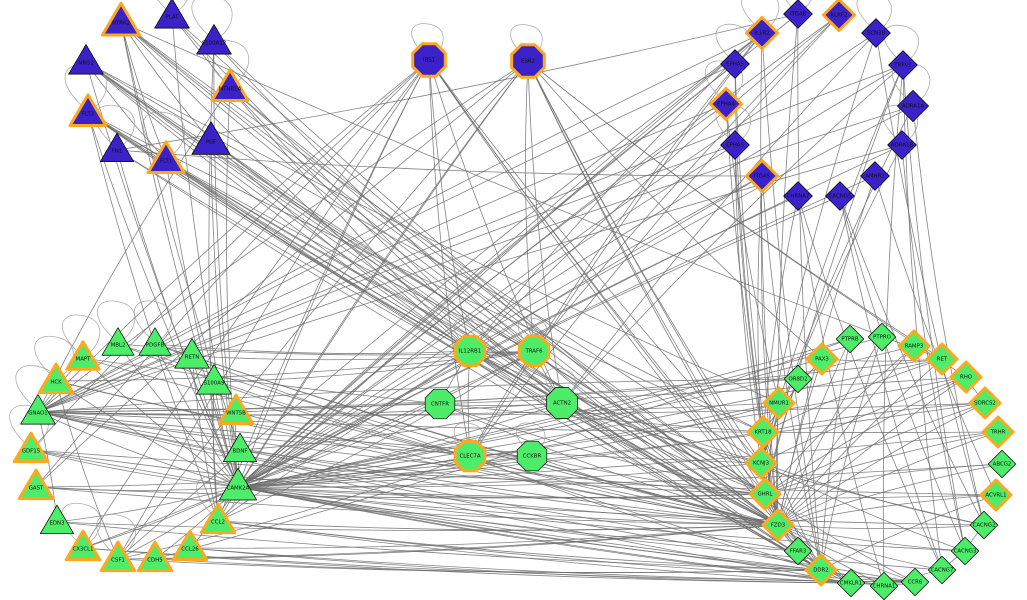 This screenshot has height=600, width=1027. Describe the element at coordinates (240, 447) in the screenshot. I see `graph-node-bdnf` at that location.